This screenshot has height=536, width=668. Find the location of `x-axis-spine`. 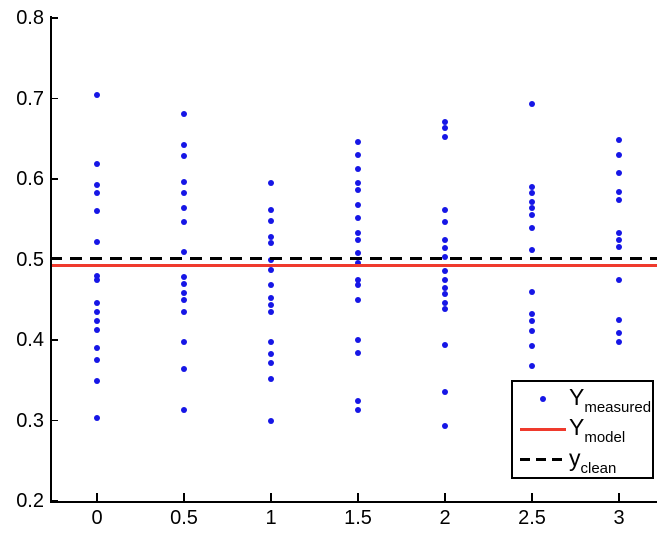

x-axis-spine is located at coordinates (353, 502).